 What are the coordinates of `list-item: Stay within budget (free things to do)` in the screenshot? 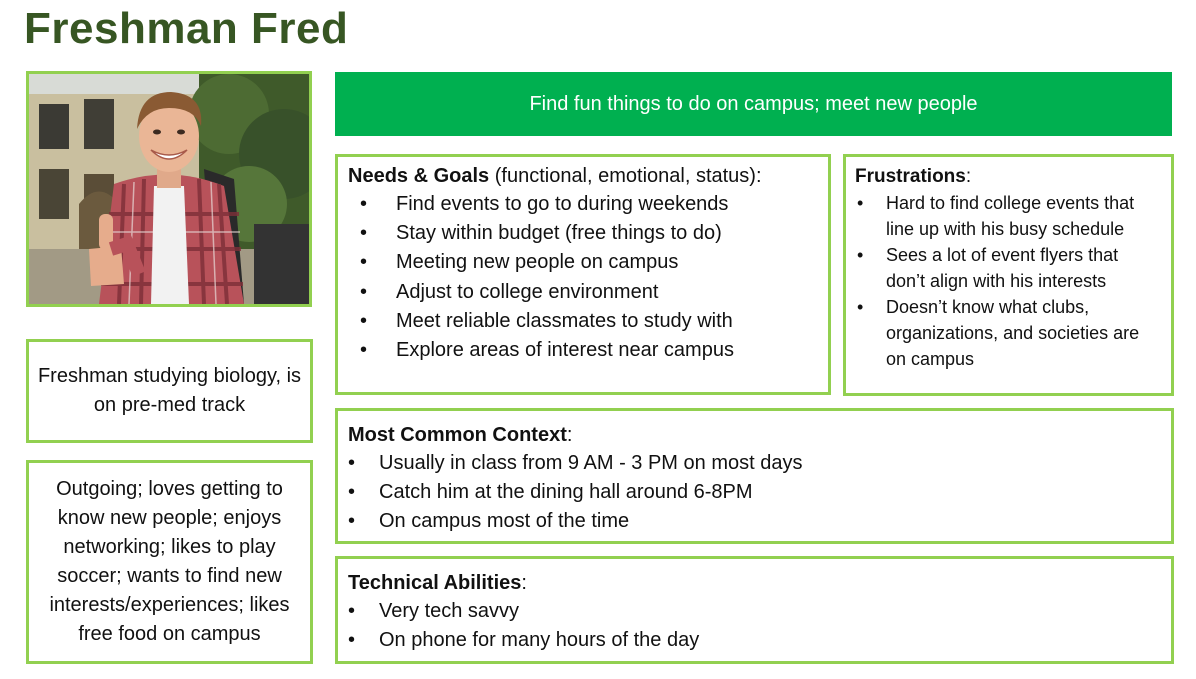 It's located at (583, 233).